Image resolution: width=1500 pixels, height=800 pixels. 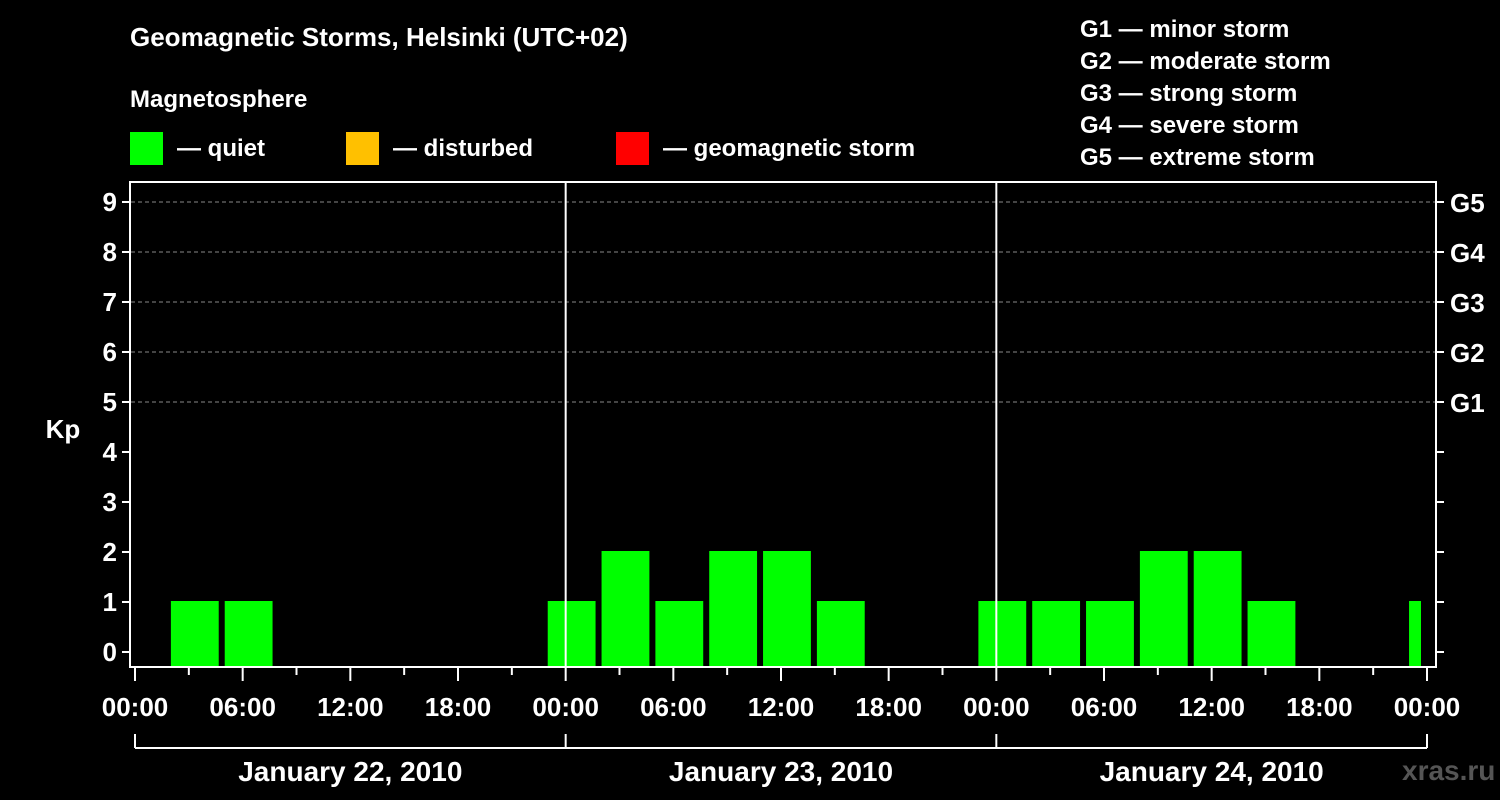 I want to click on y-axis-label: Kp, so click(x=63, y=429).